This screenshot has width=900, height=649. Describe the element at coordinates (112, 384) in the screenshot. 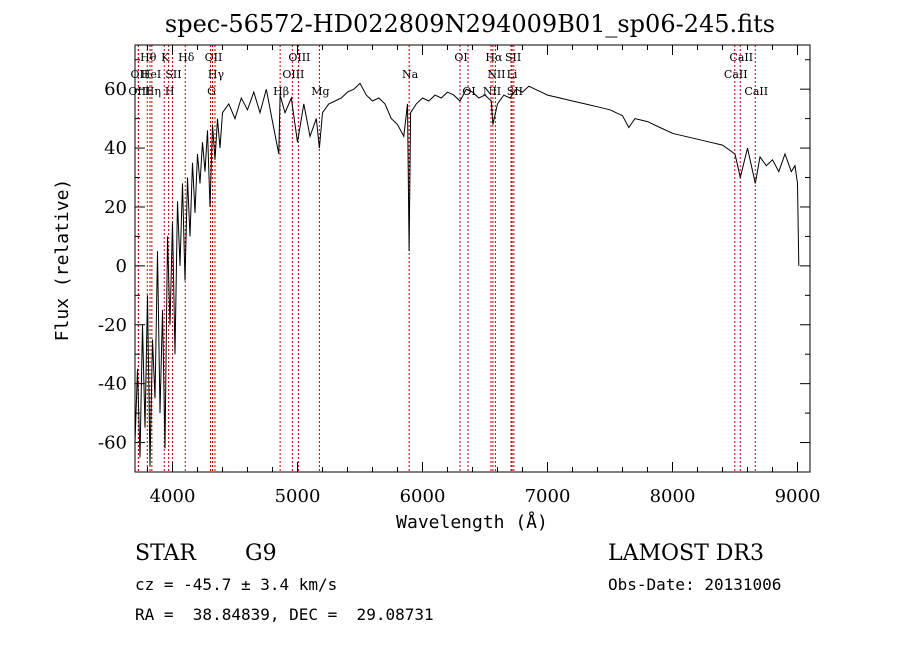

I see `y-tick-label: -40` at that location.